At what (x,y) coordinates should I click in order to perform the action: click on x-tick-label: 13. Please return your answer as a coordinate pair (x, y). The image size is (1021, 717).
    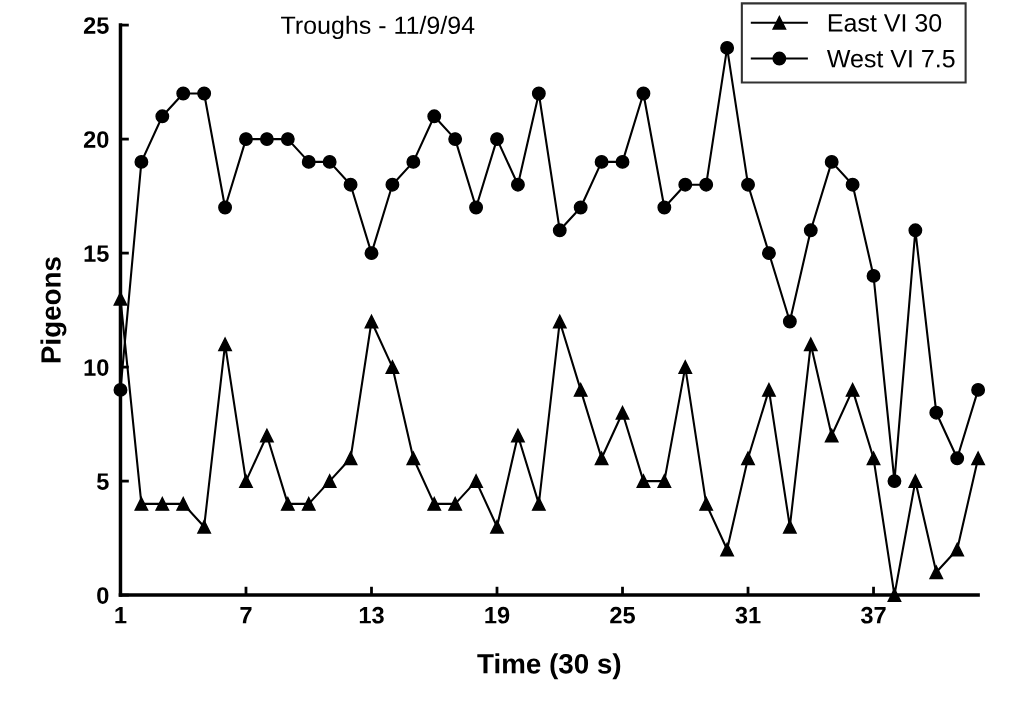
    Looking at the image, I should click on (371, 615).